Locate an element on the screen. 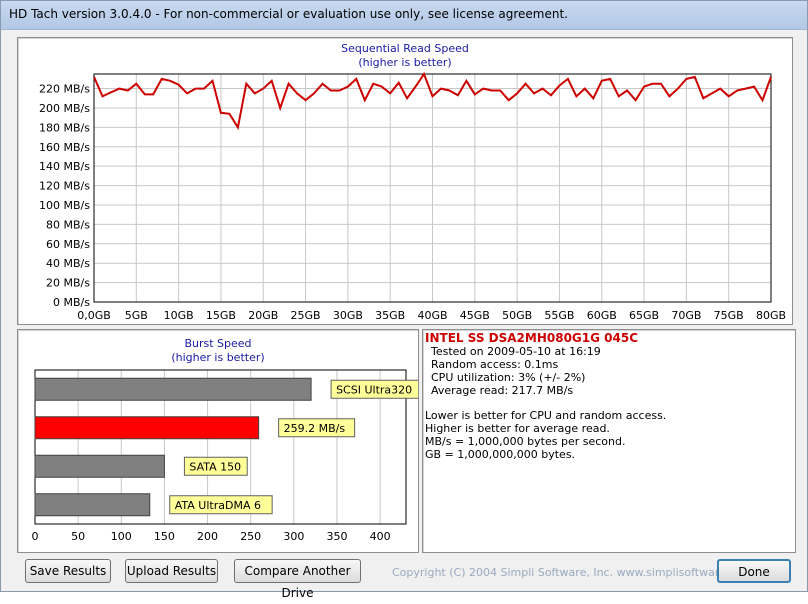 The width and height of the screenshot is (808, 604). y-tick-label: 40 MB/s is located at coordinates (68, 263).